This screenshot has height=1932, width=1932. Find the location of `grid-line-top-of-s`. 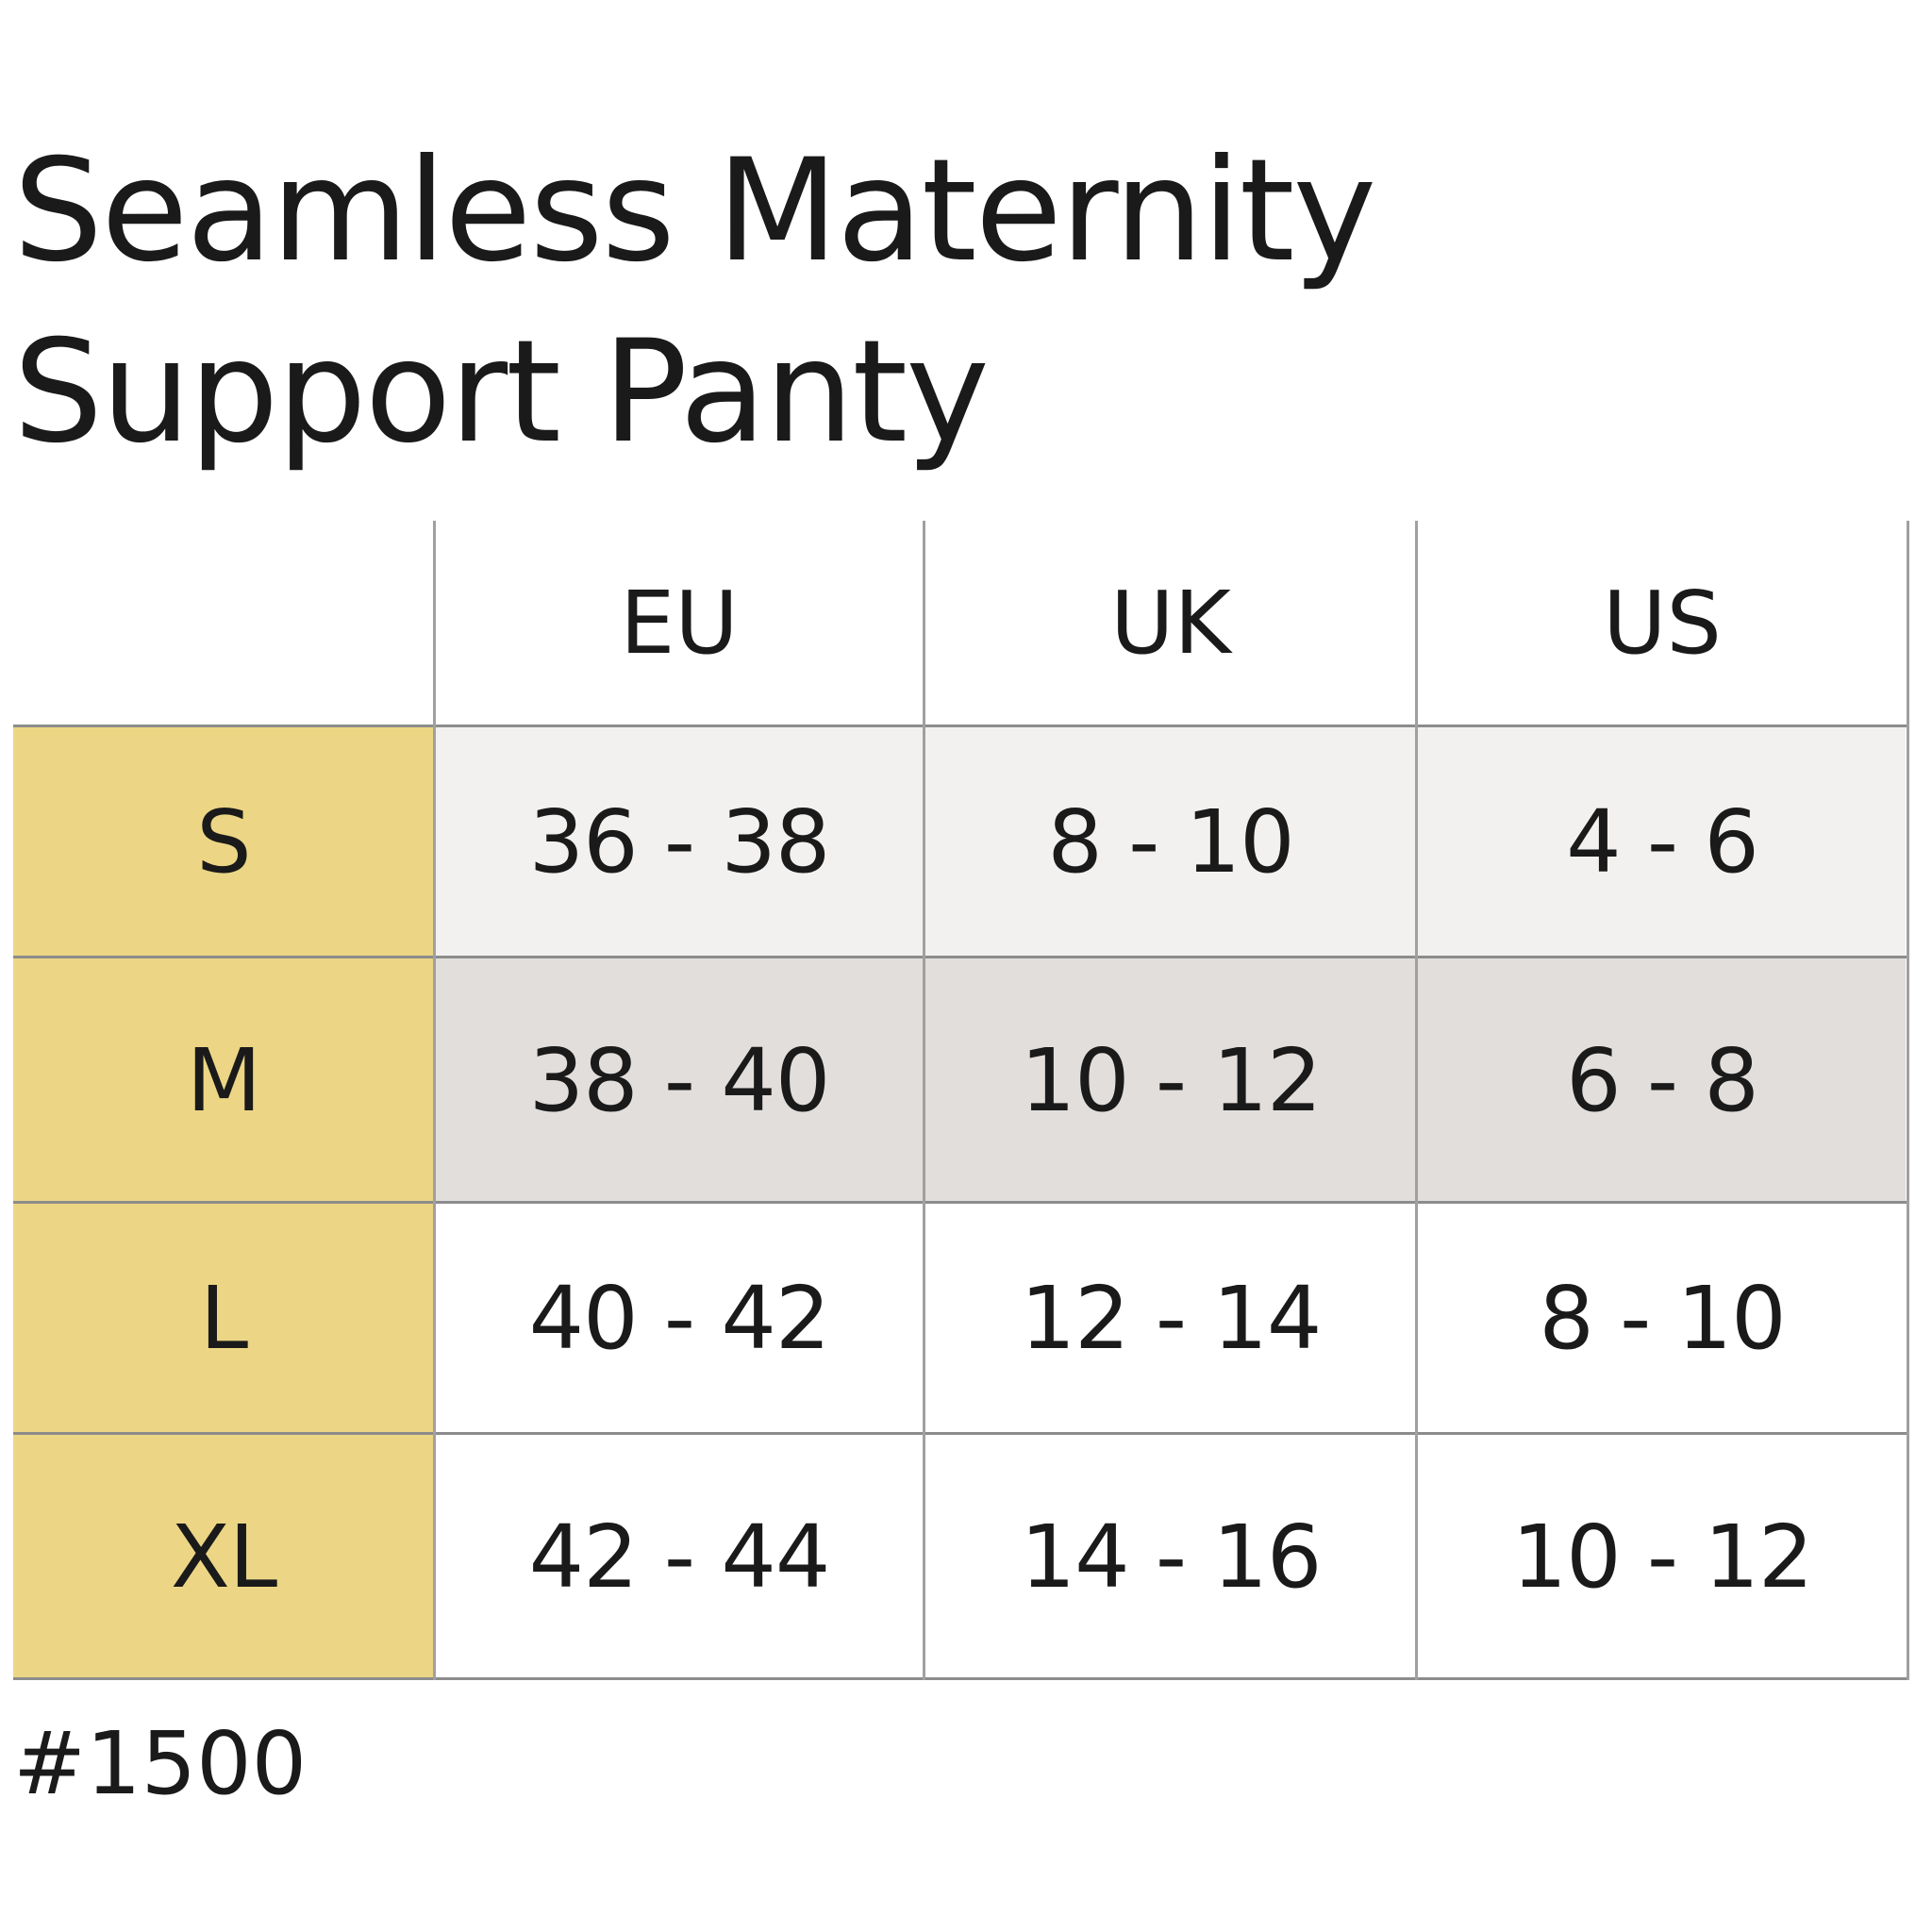

grid-line-top-of-s is located at coordinates (960, 725).